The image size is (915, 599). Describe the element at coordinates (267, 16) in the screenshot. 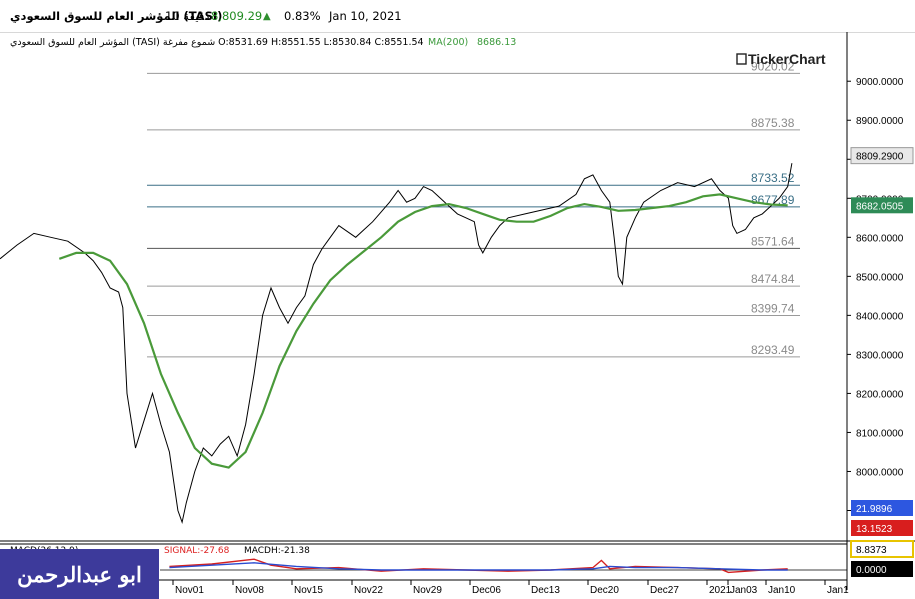

I see `up-triangle-icon: ▲` at that location.